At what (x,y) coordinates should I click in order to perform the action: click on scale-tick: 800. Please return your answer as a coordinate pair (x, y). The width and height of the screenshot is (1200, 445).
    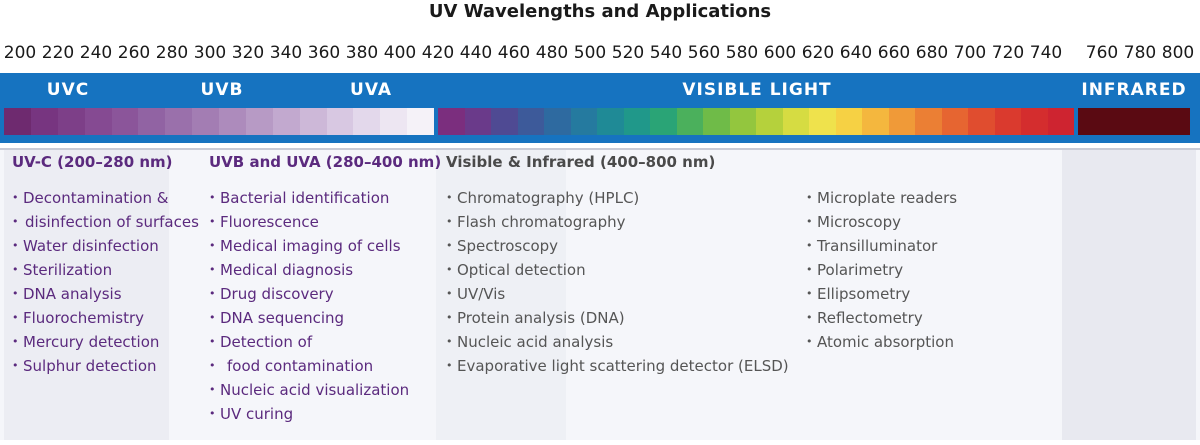
    Looking at the image, I should click on (1178, 53).